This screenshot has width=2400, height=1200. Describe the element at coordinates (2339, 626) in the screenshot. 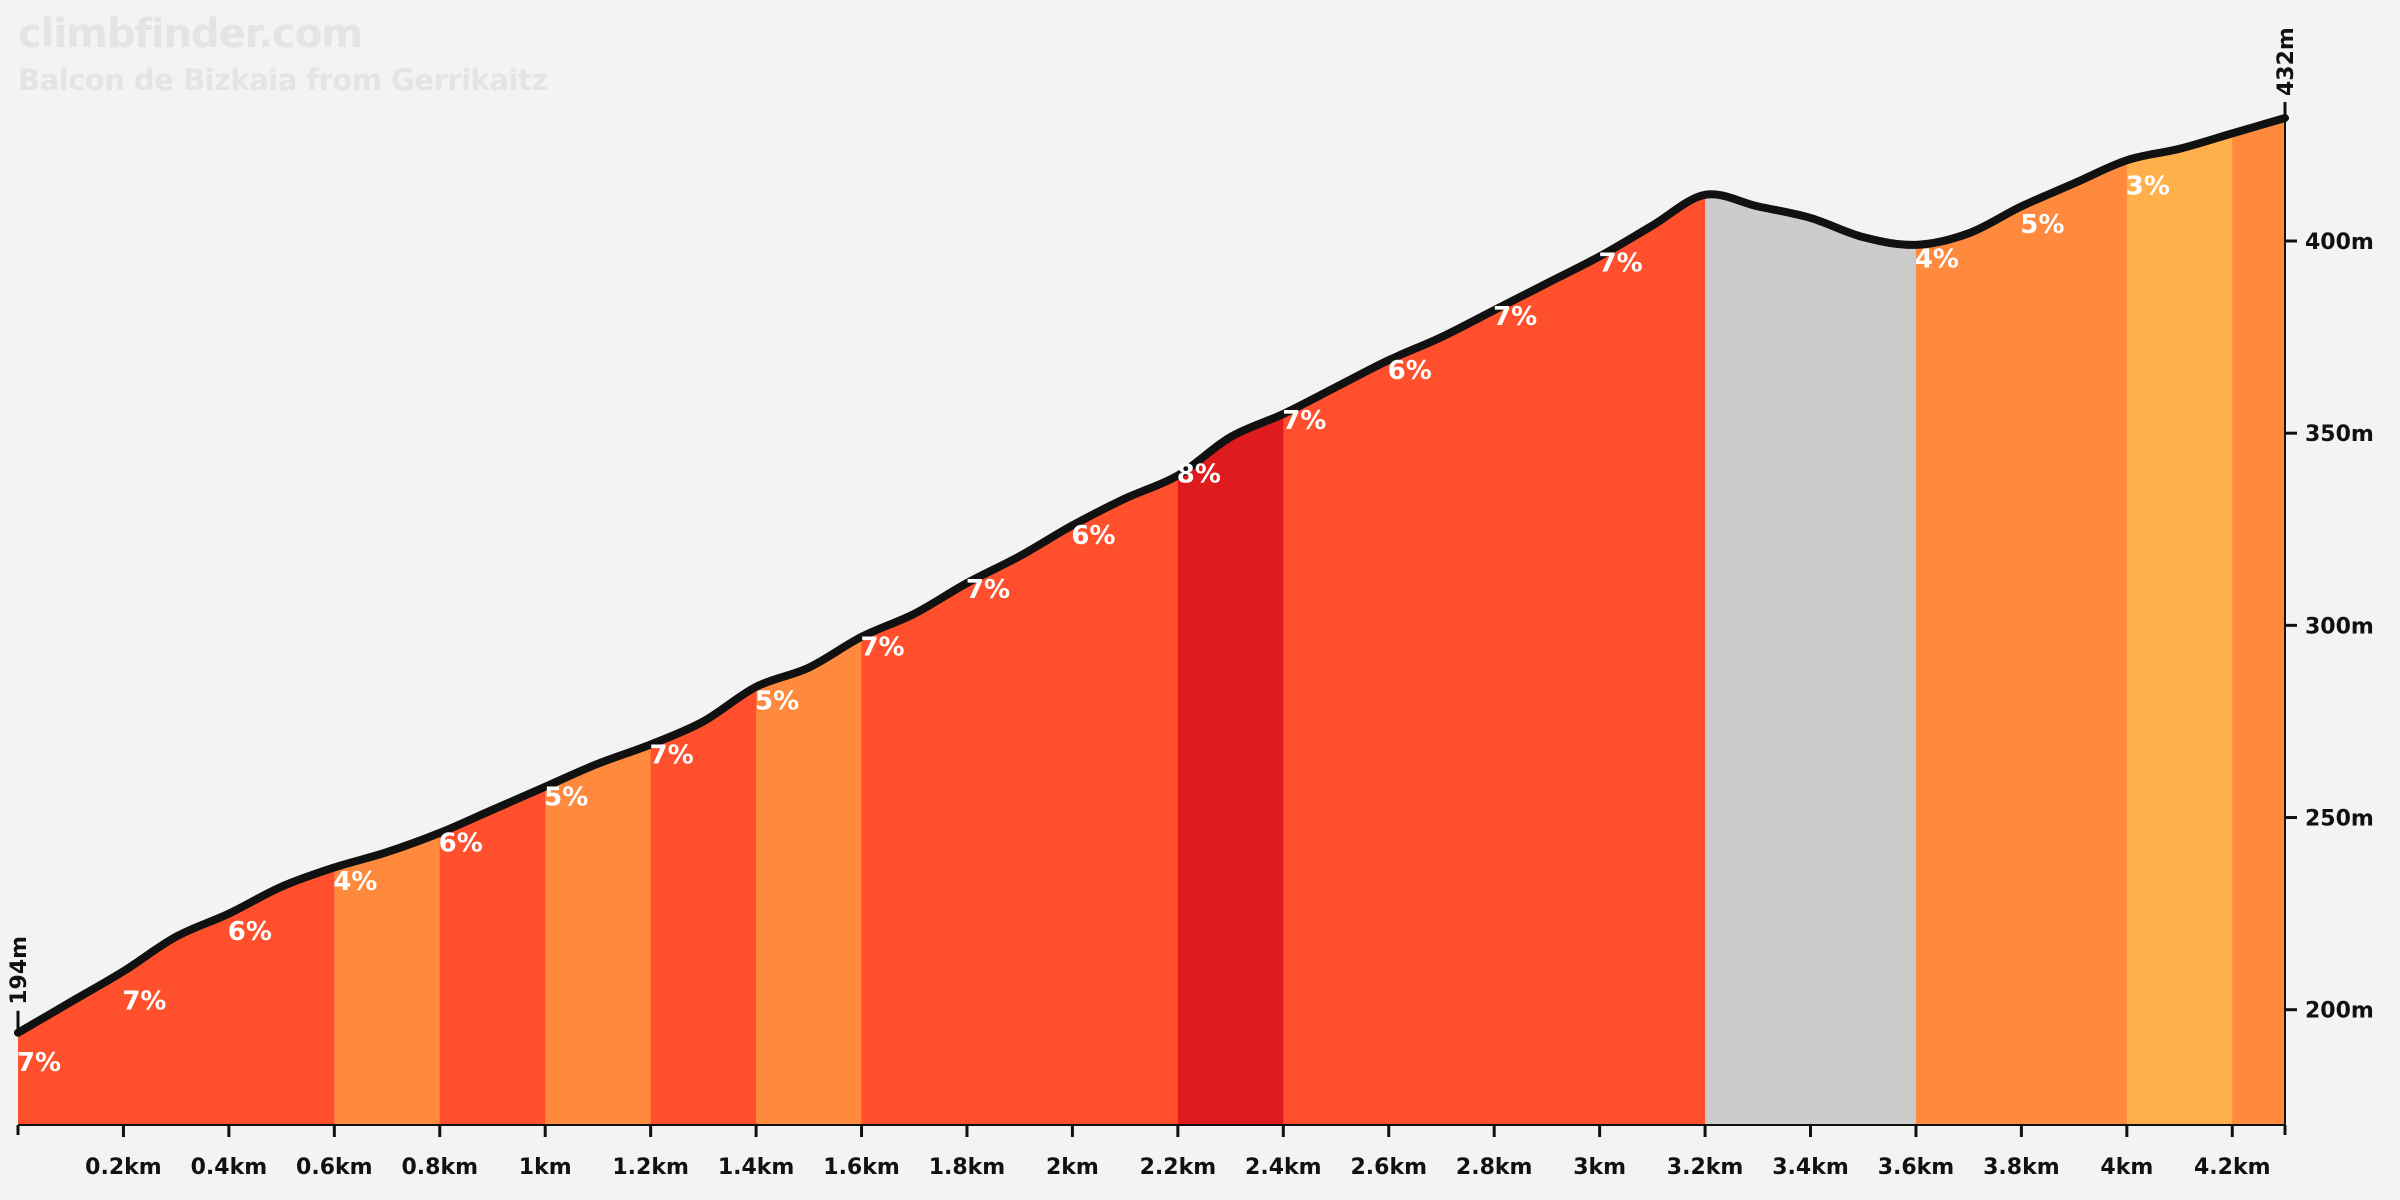

I see `y-tick-label-2: 300m` at that location.